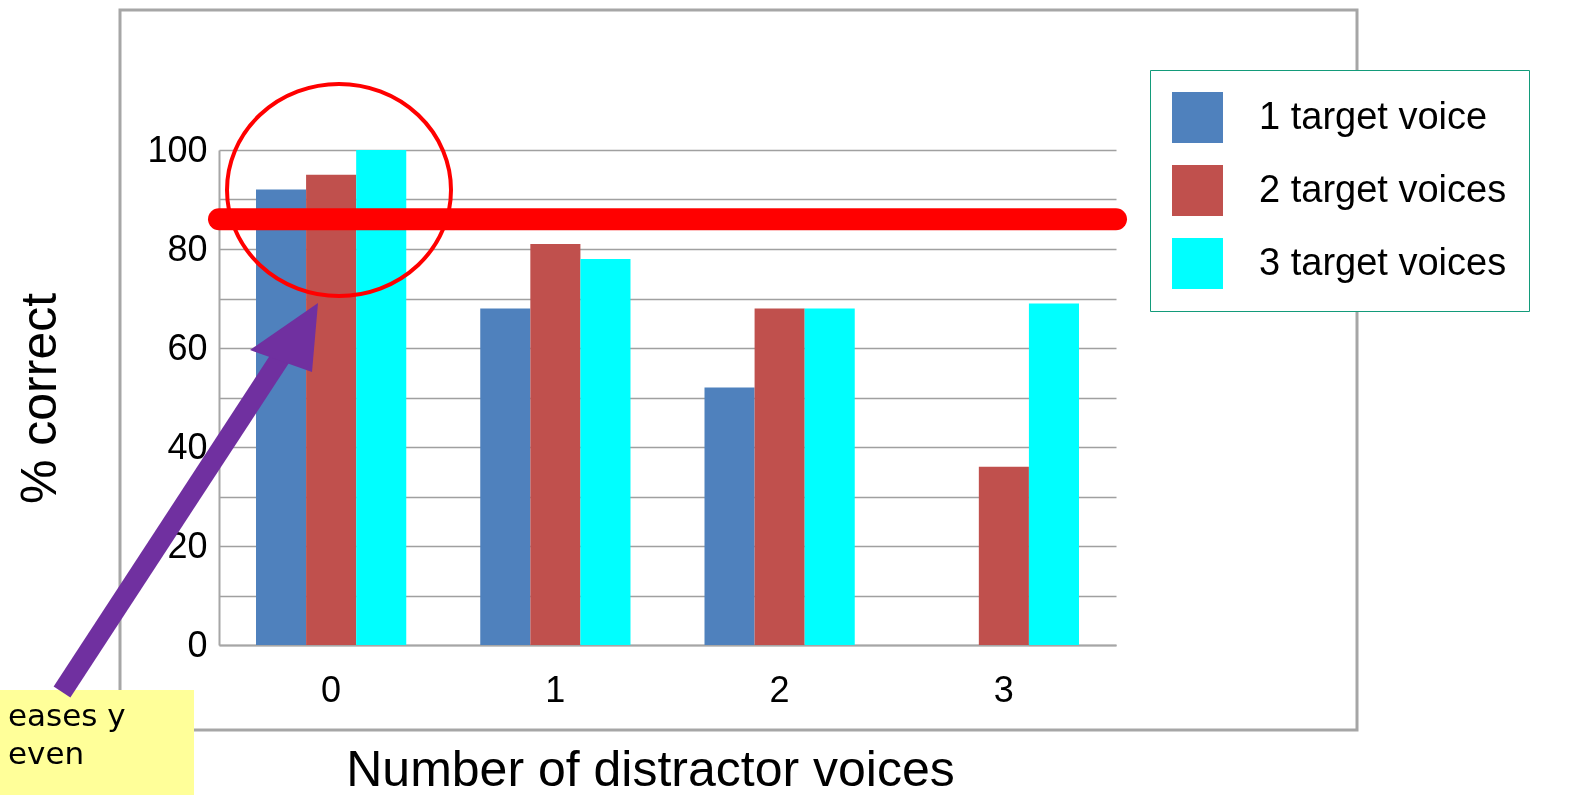 The image size is (1596, 795). I want to click on x-axis-title: Number of distractor voices, so click(650, 767).